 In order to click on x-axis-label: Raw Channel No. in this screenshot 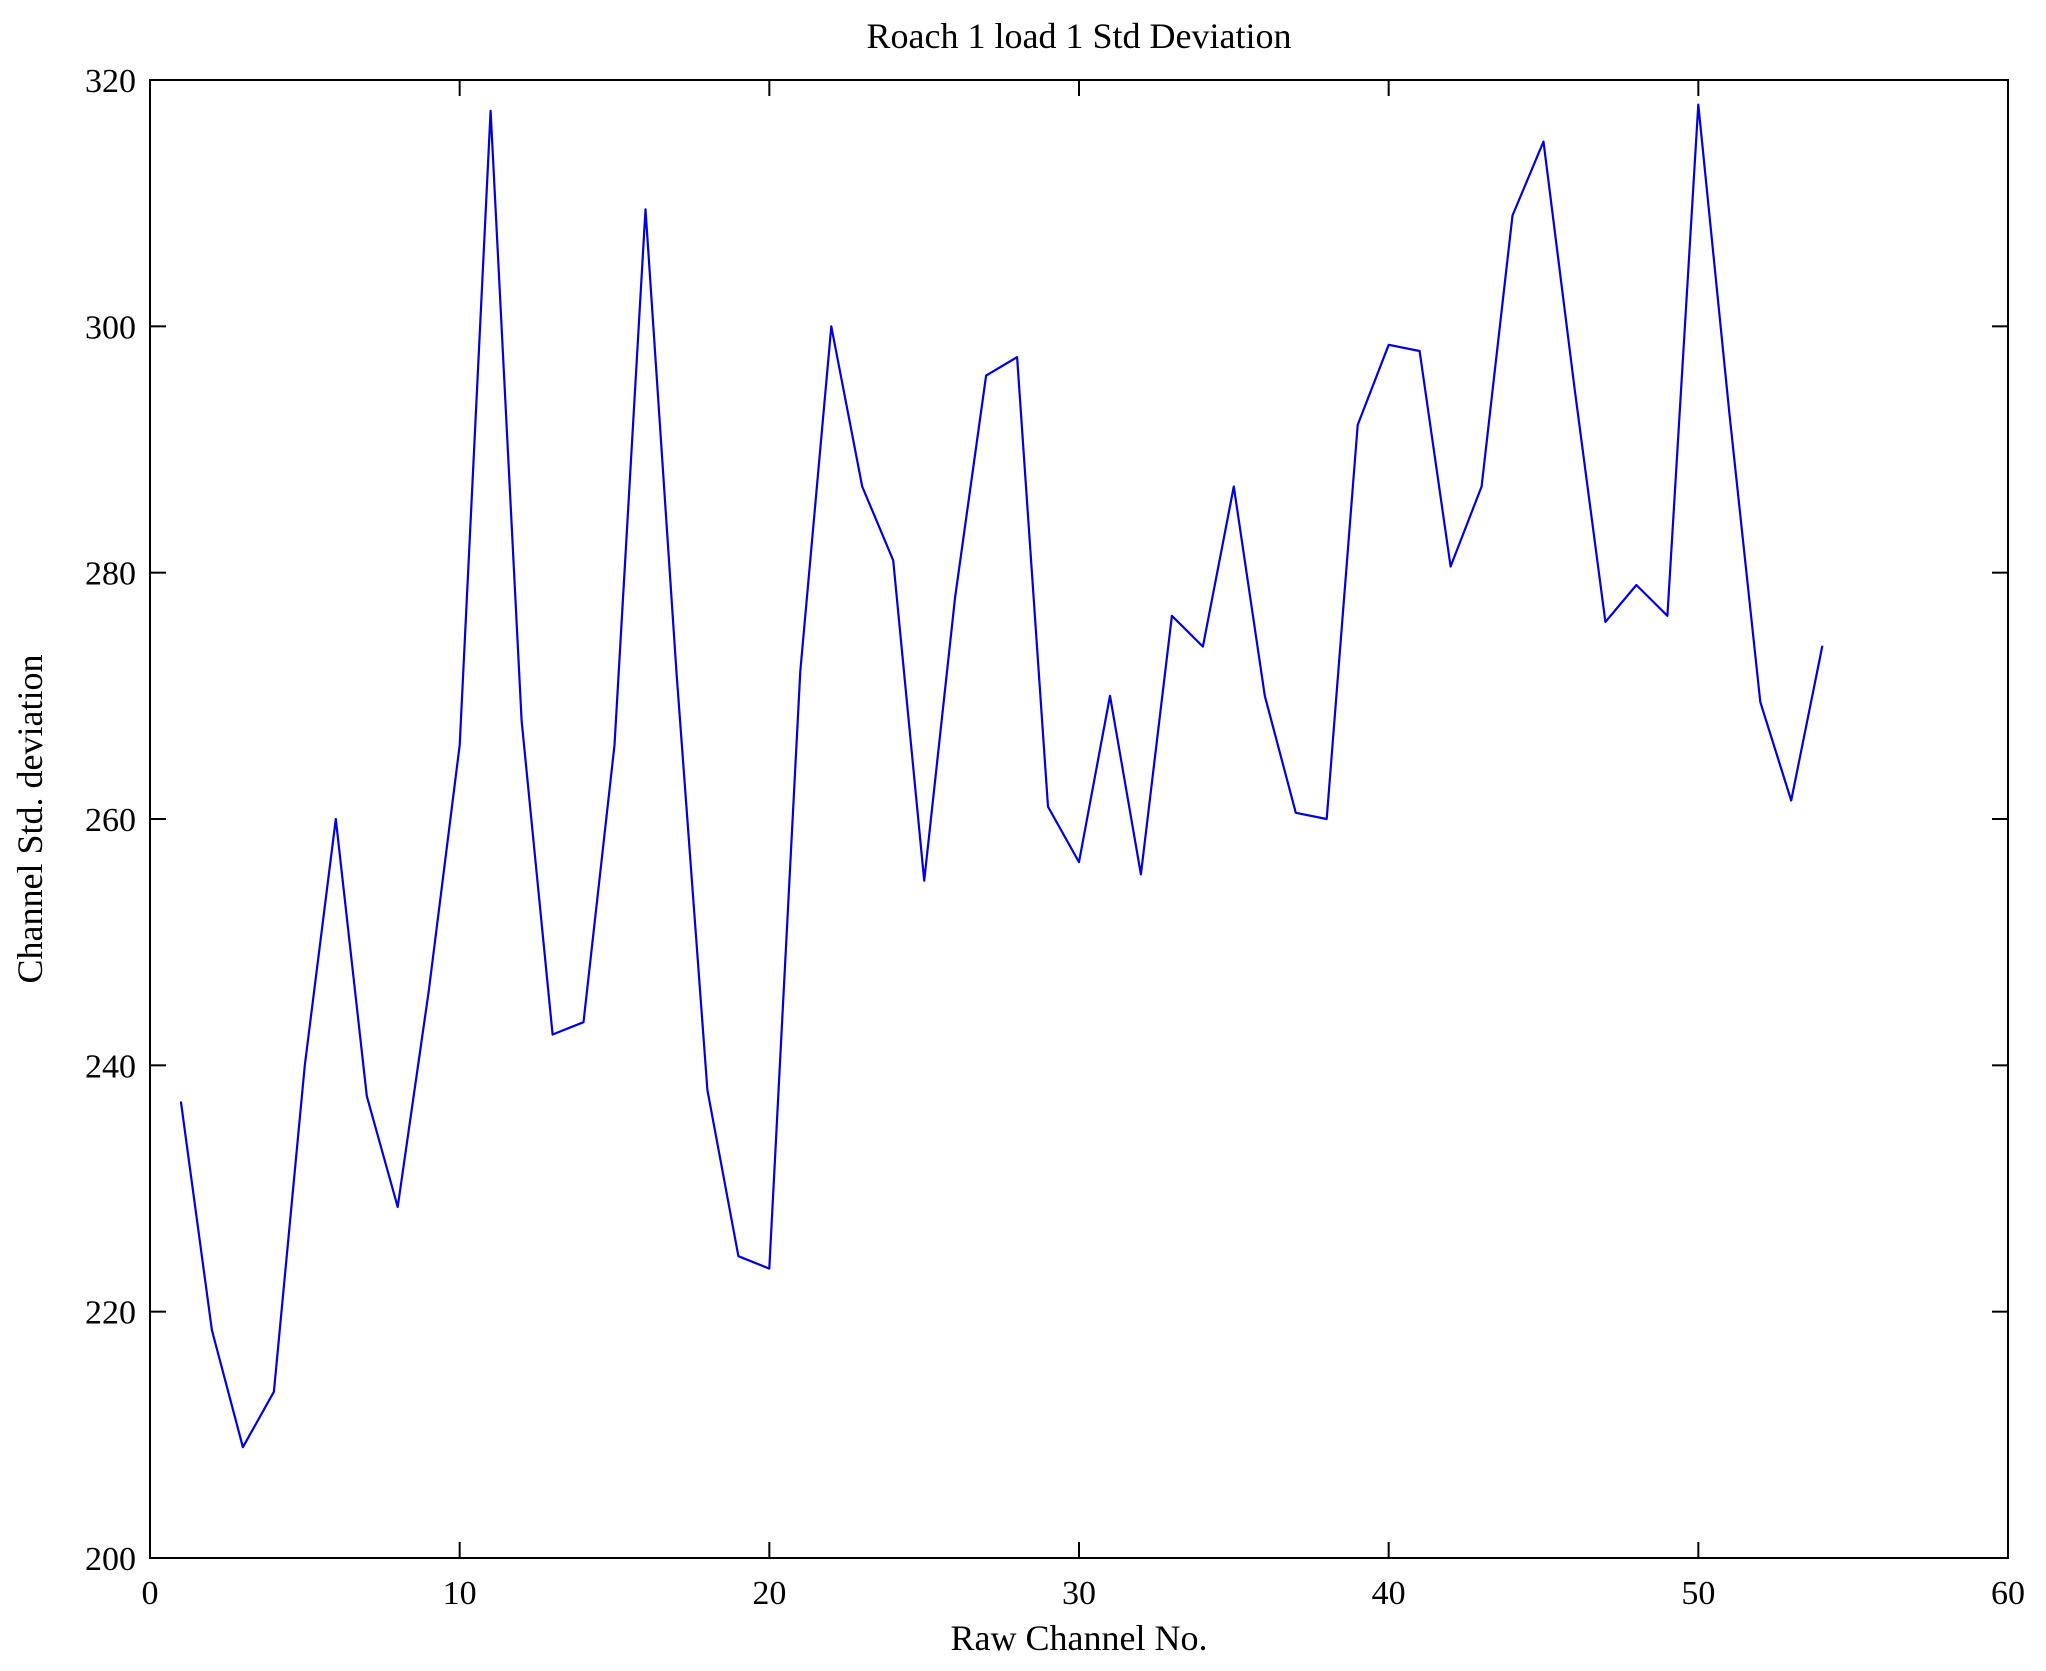, I will do `click(1079, 1638)`.